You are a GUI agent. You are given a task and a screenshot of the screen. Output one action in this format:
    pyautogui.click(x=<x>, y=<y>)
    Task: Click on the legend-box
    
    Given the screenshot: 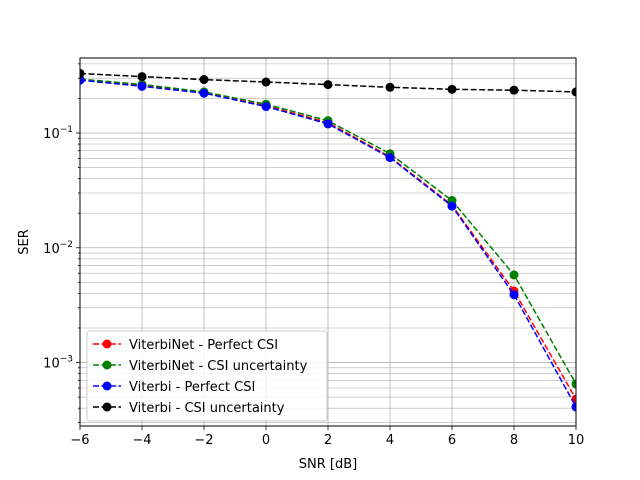 What is the action you would take?
    pyautogui.click(x=207, y=376)
    